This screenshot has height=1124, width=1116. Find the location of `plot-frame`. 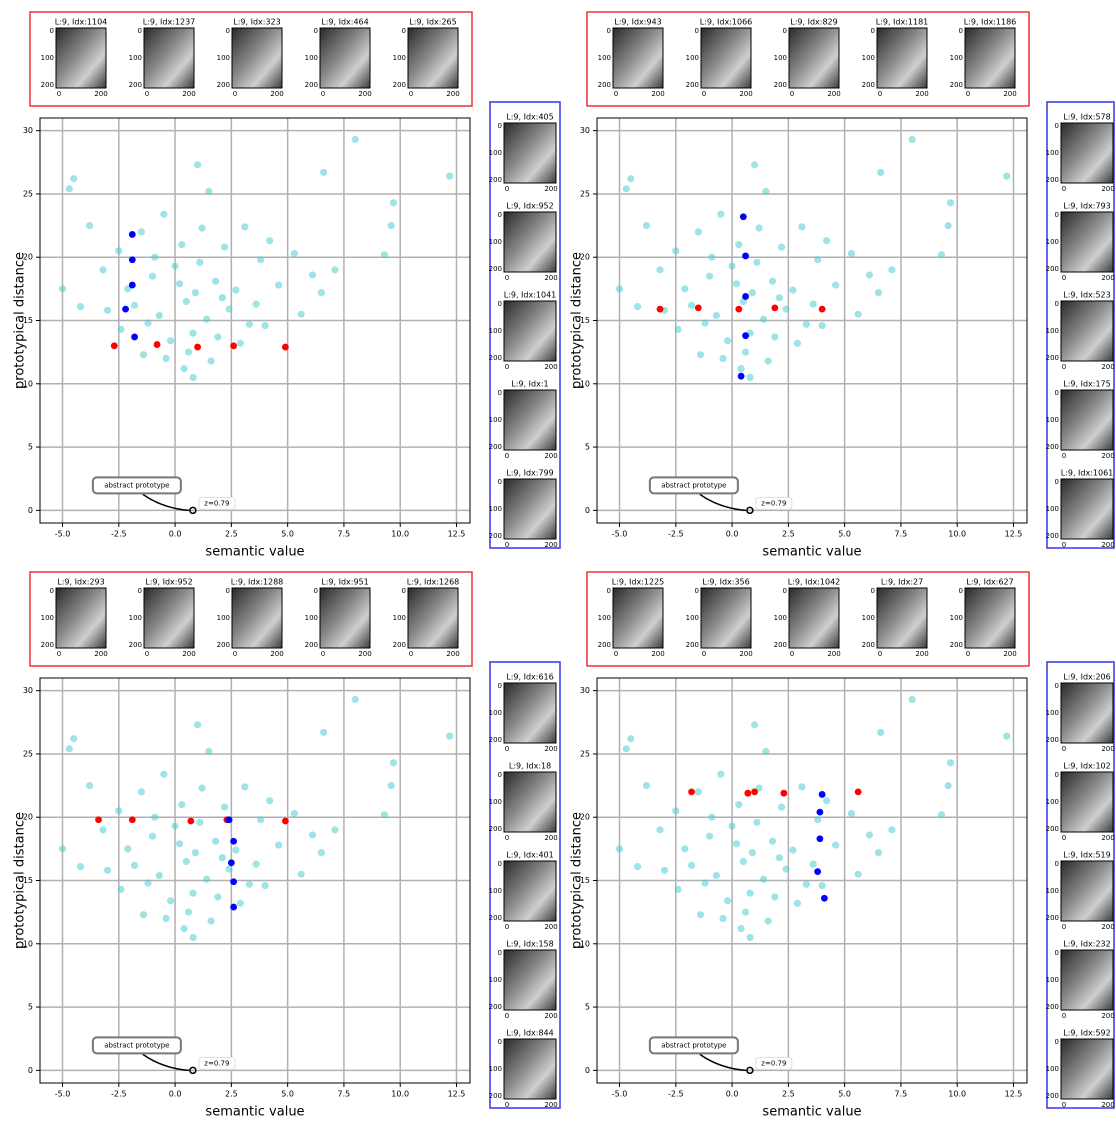

plot-frame is located at coordinates (255, 320).